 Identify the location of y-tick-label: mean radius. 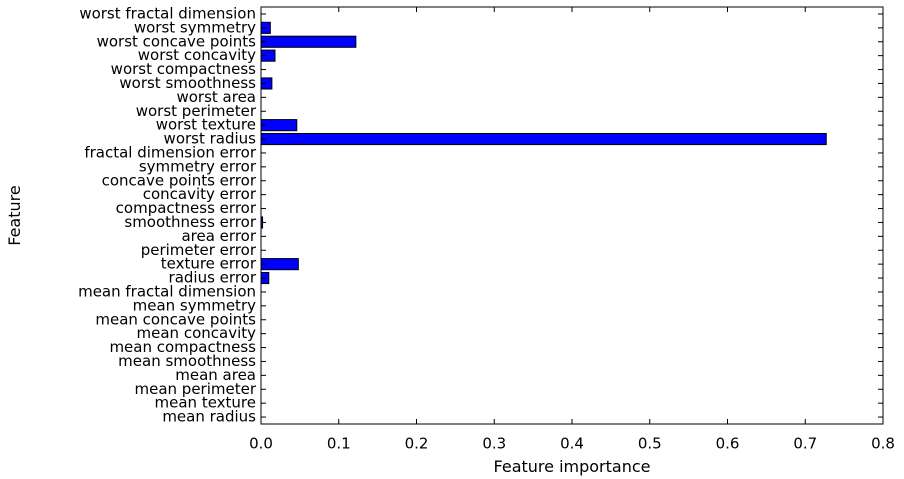
(209, 417).